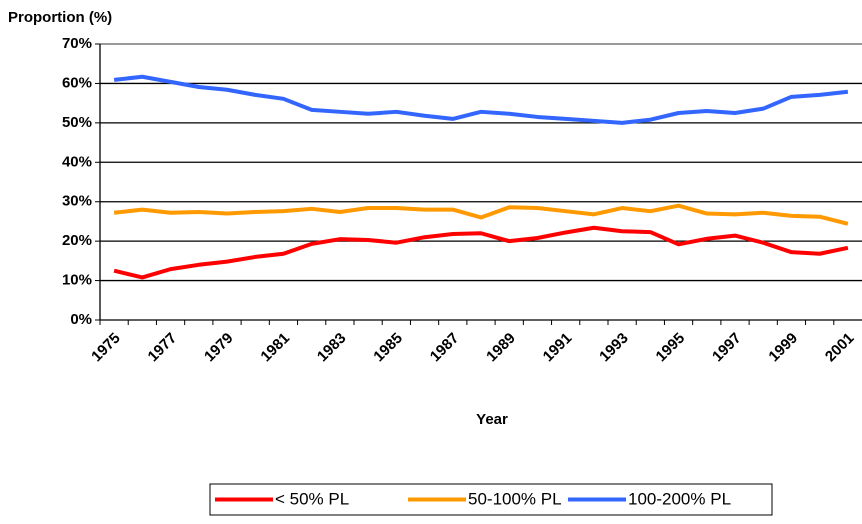  What do you see at coordinates (219, 348) in the screenshot?
I see `x-tick-label: 1979` at bounding box center [219, 348].